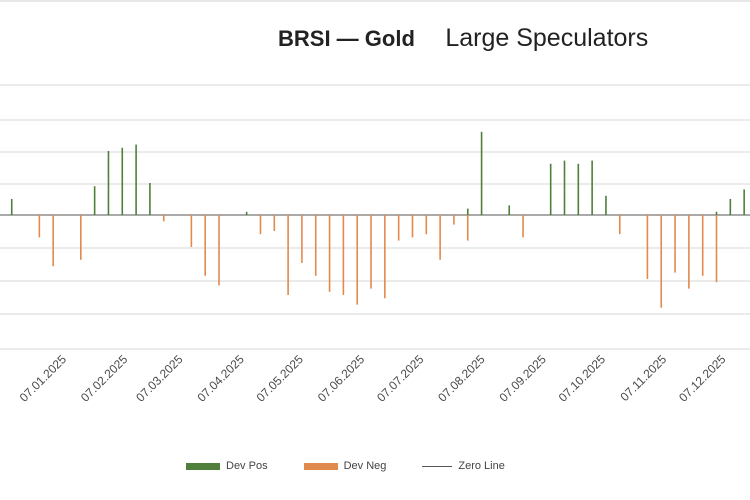 The image size is (750, 500). I want to click on legend-swatch-zero-line, so click(437, 466).